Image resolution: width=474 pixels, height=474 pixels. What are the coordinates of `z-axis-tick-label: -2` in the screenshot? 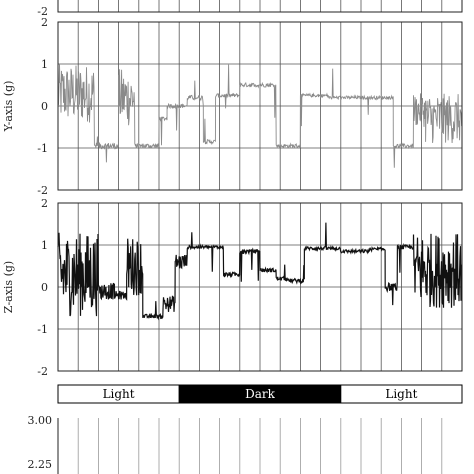 It's located at (42, 371).